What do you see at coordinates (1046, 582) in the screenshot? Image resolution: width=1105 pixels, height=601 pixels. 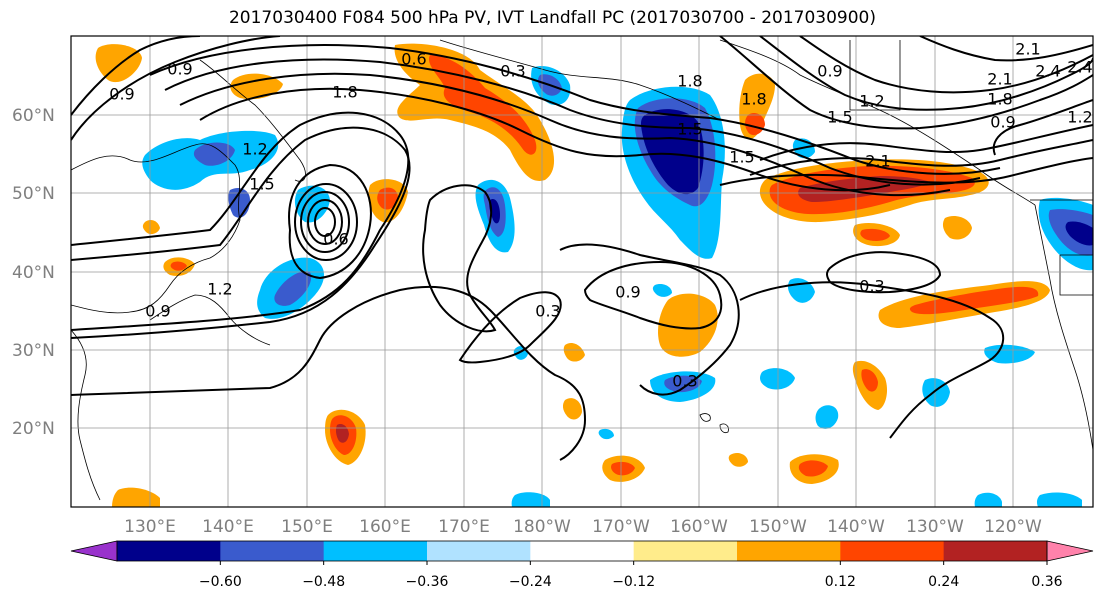 I see `colorbar-tick-label: 0.36` at bounding box center [1046, 582].